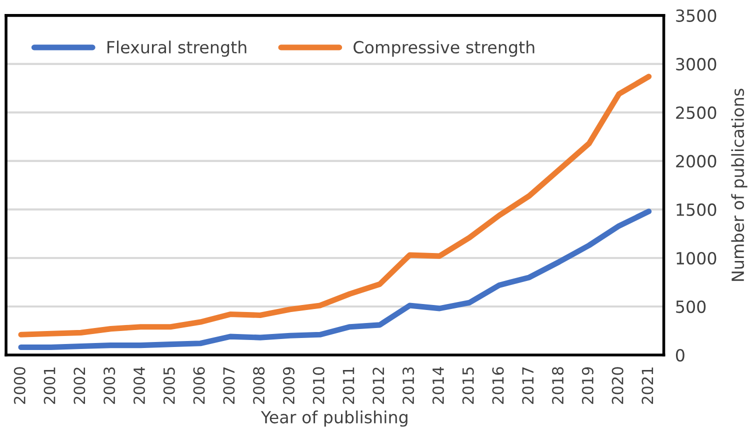  What do you see at coordinates (20, 385) in the screenshot?
I see `x-tick-label: 2000` at bounding box center [20, 385].